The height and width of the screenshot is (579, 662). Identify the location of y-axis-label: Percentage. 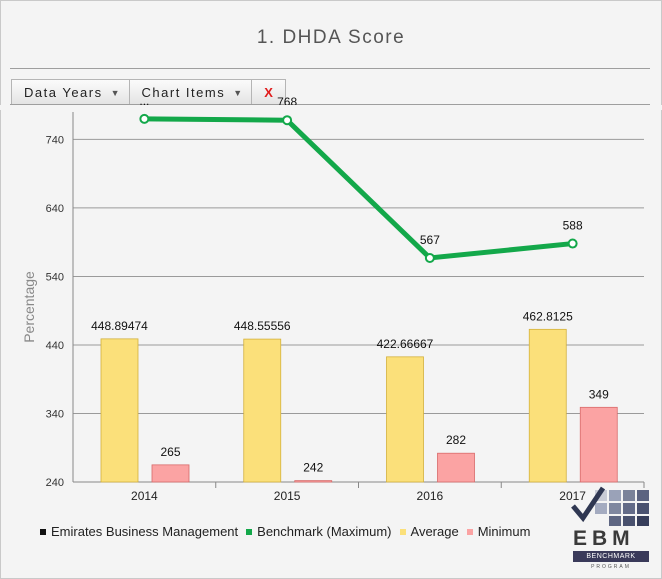
(29, 307).